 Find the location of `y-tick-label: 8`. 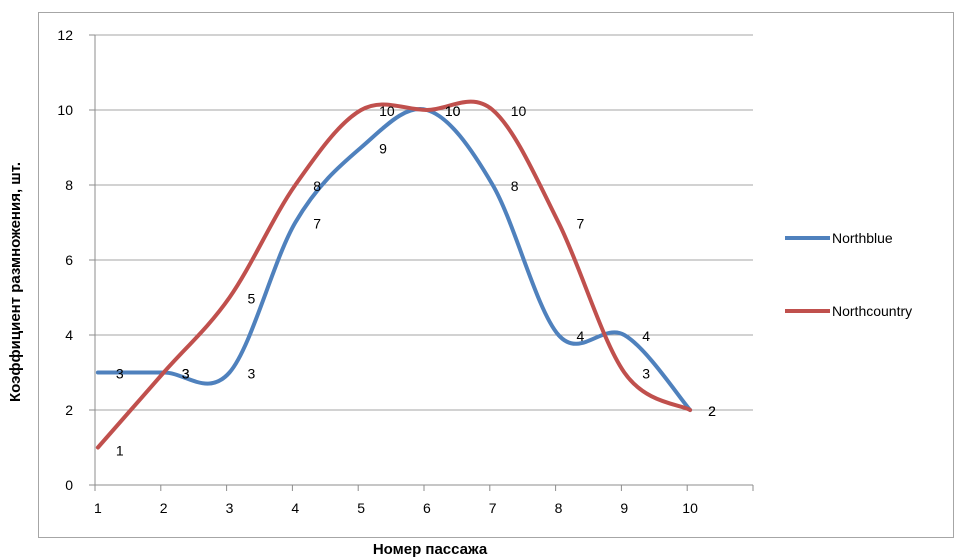

y-tick-label: 8 is located at coordinates (69, 185).